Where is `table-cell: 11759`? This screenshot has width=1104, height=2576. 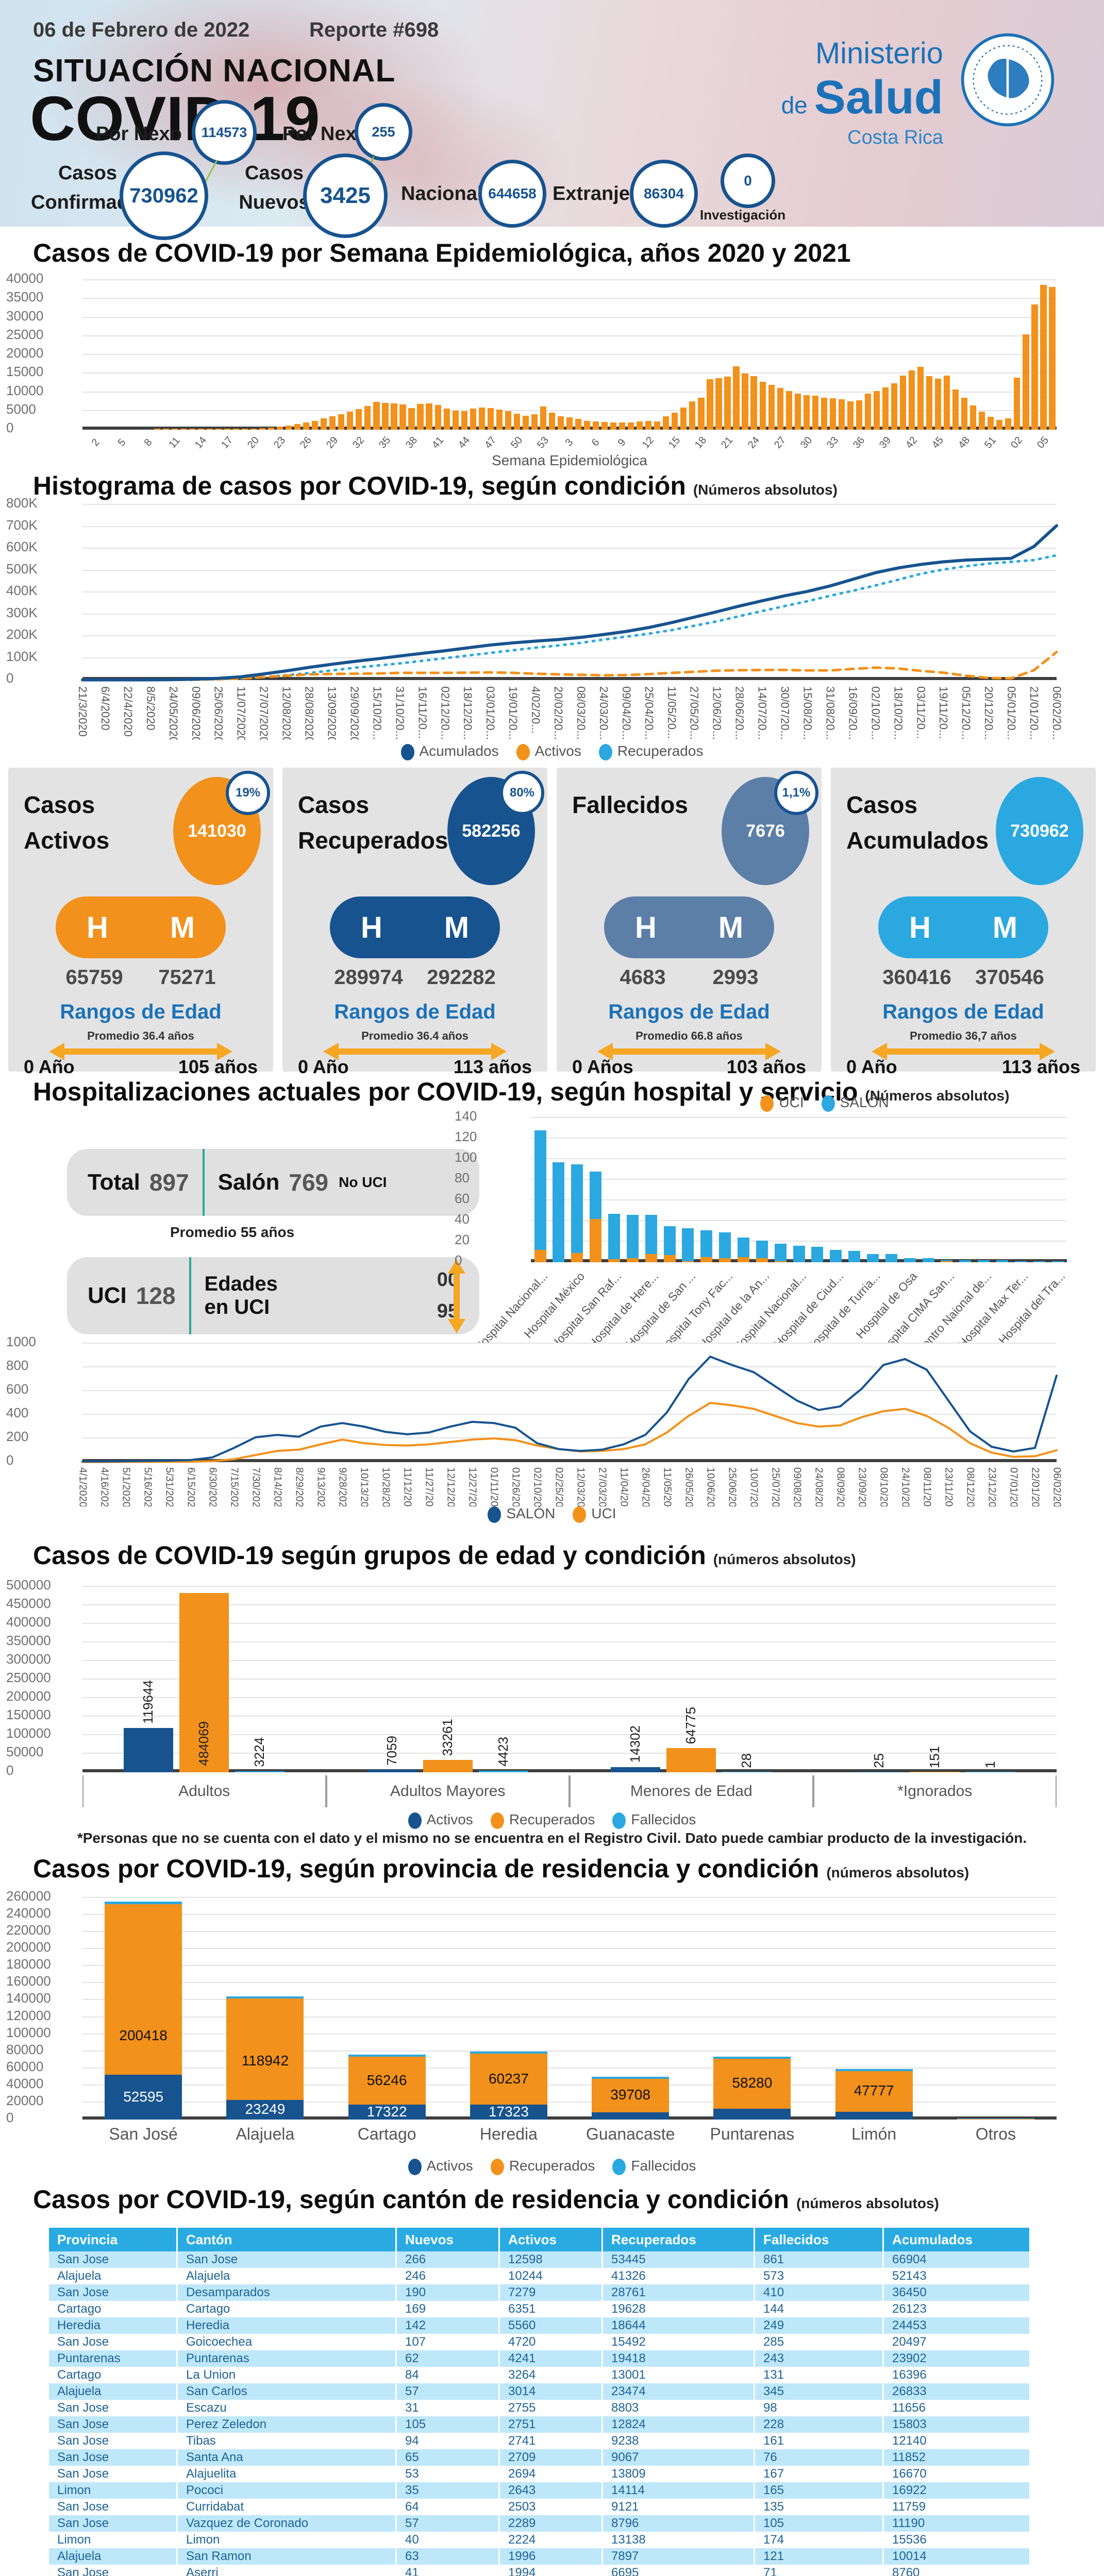 table-cell: 11759 is located at coordinates (957, 2507).